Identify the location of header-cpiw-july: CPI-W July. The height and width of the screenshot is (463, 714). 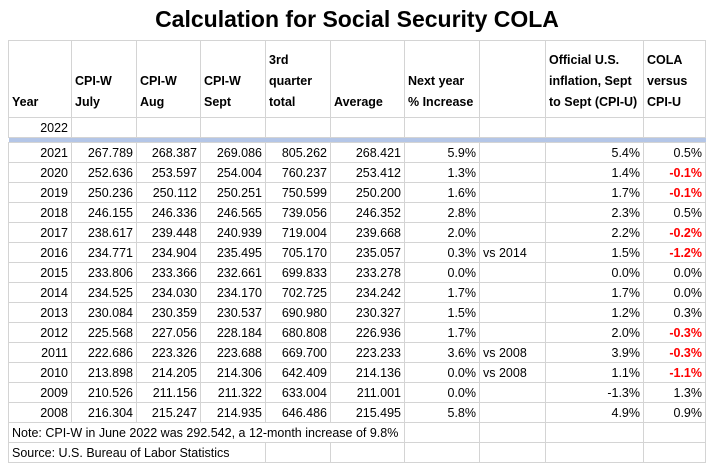
(104, 79).